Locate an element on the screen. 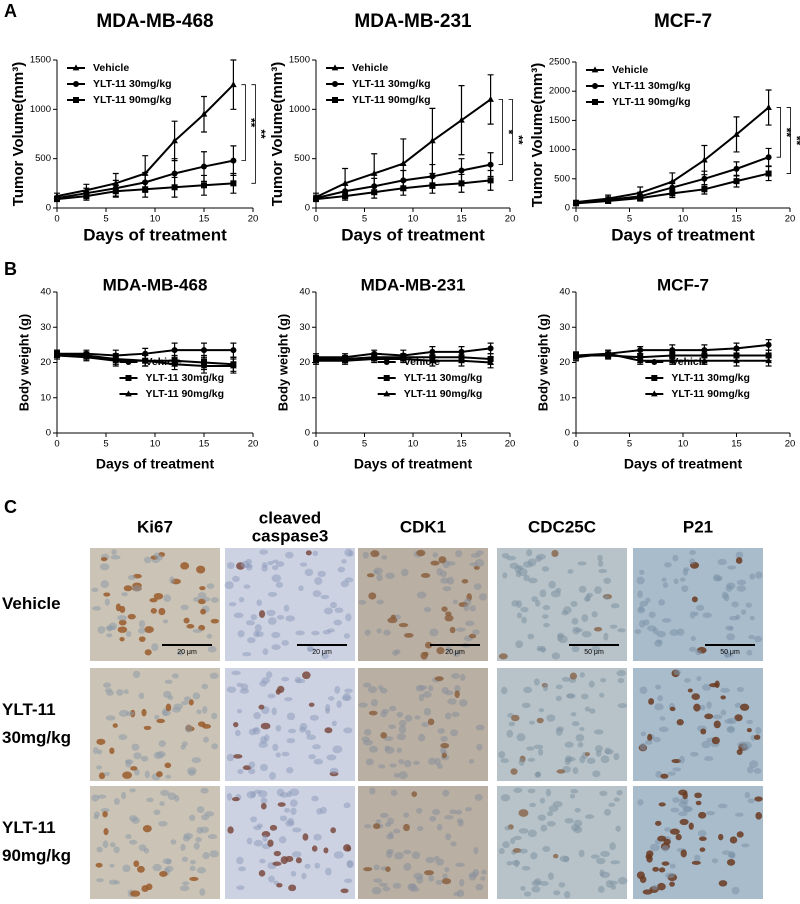 This screenshot has height=904, width=800. significance-bracket is located at coordinates (510, 140).